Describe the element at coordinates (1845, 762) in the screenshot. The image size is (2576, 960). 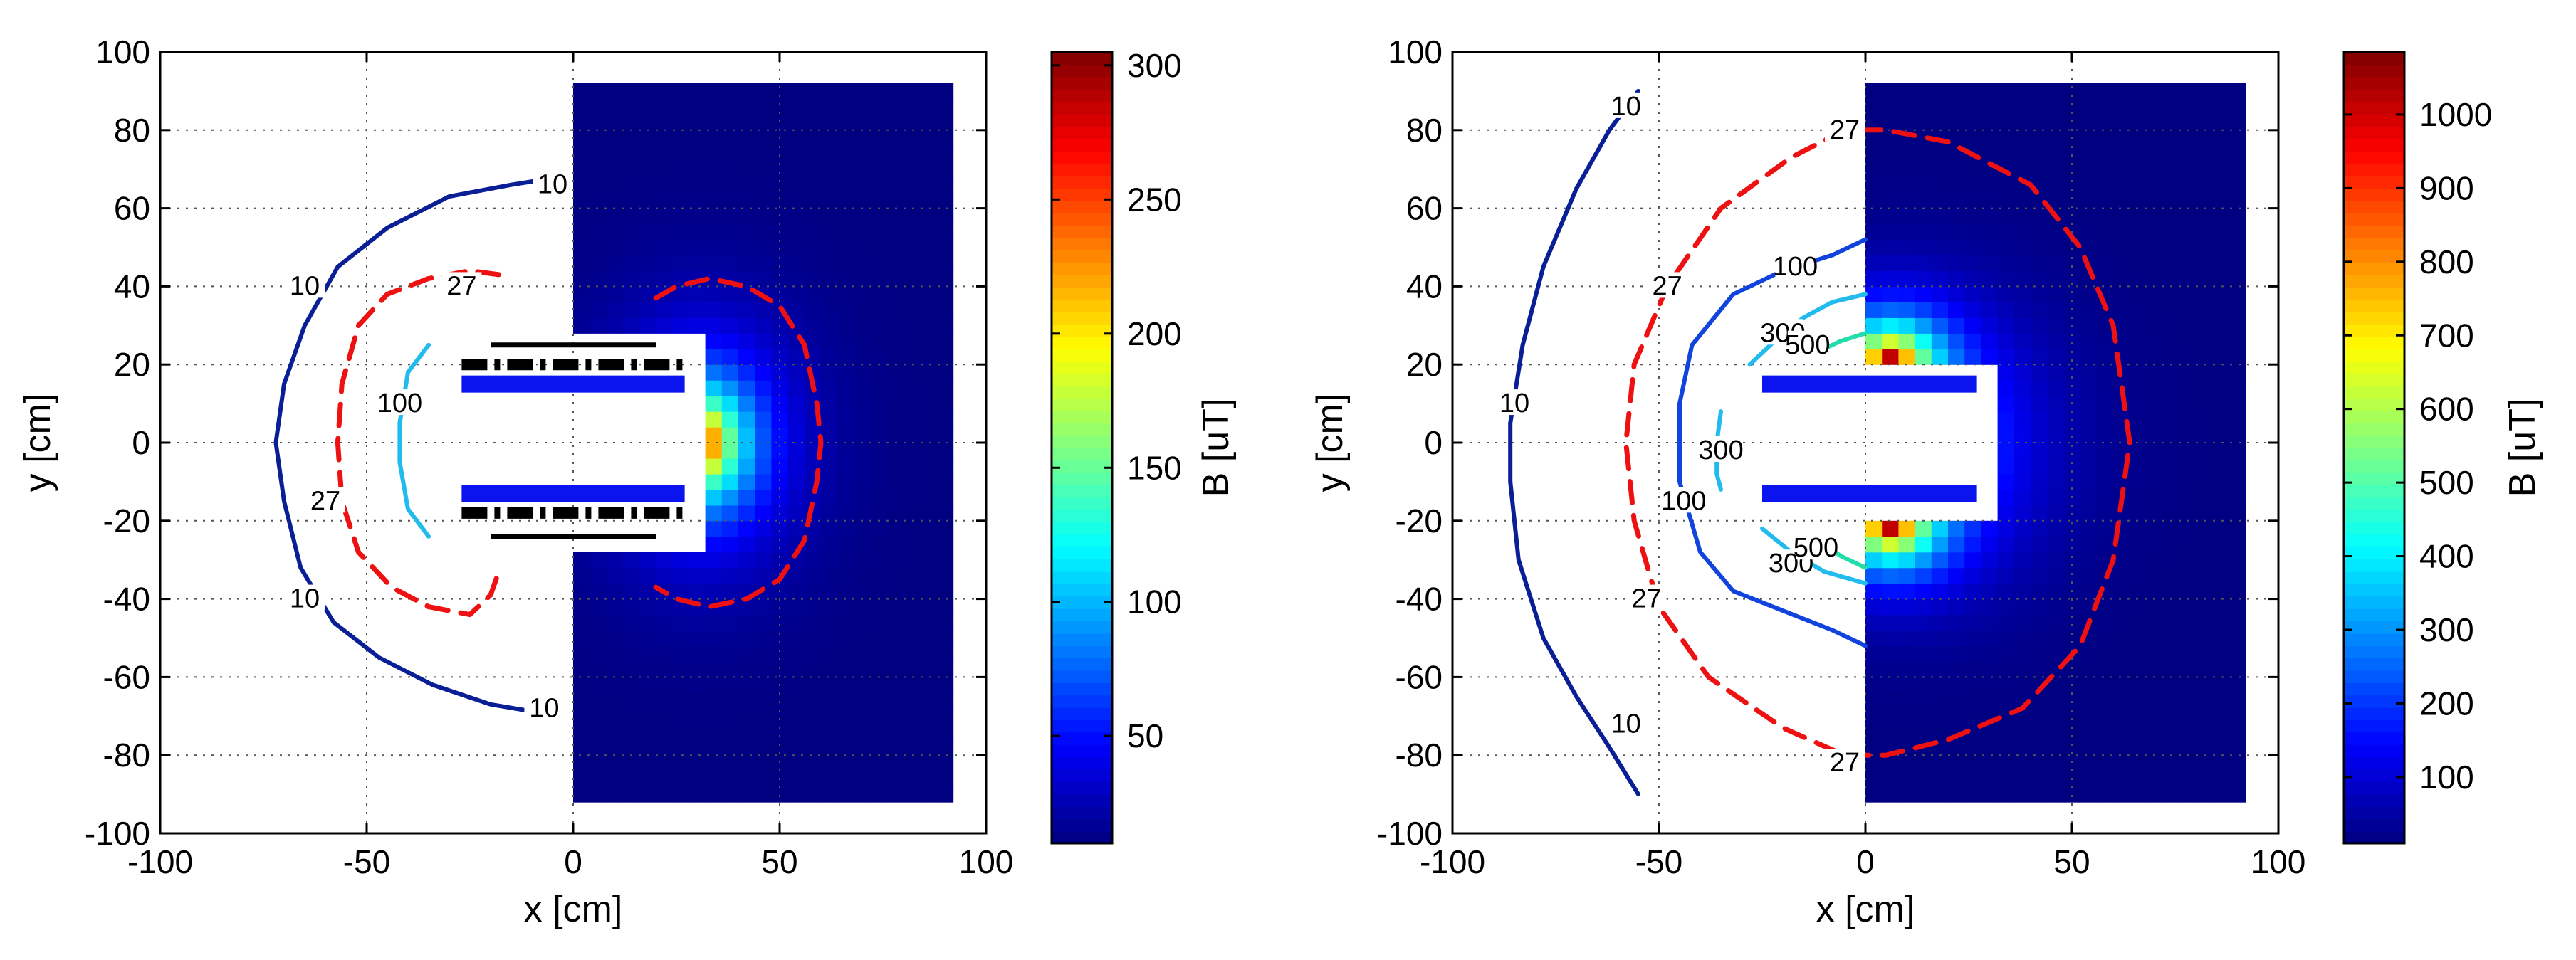
I see `contour-label-bg` at that location.